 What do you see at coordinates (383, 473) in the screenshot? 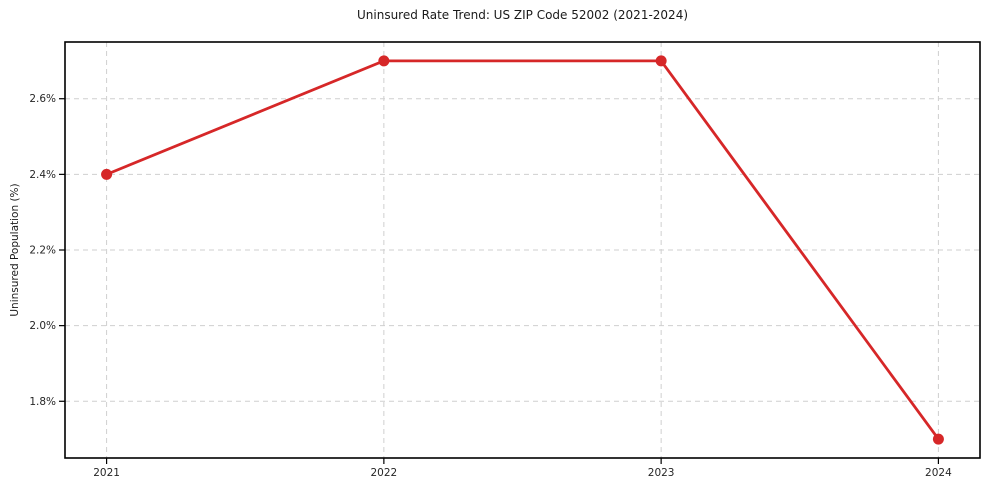
I see `x-tick-label: 2022` at bounding box center [383, 473].